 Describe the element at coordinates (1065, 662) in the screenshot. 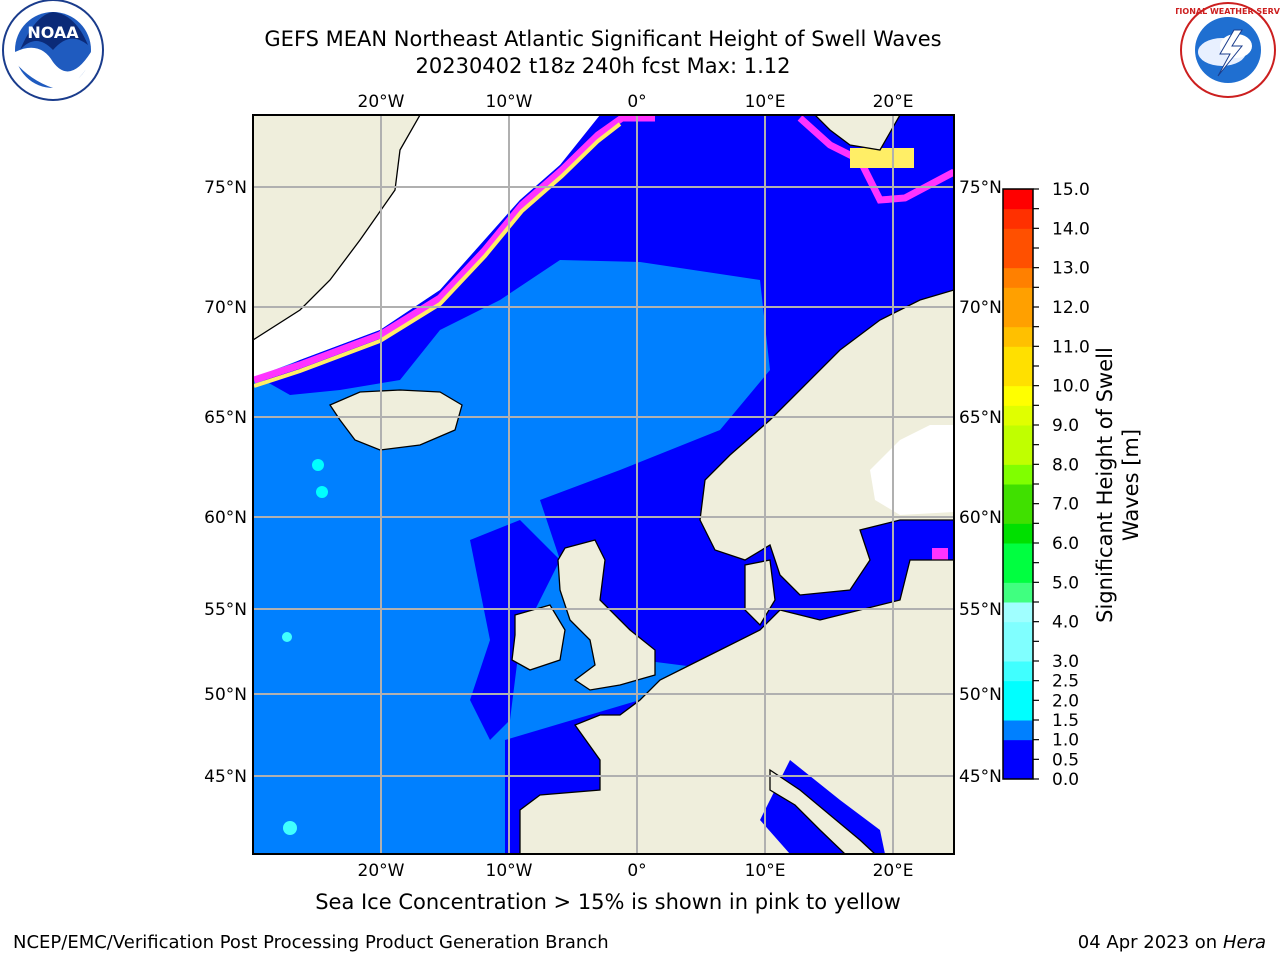

I see `colorbar-tick-label: 3.0` at that location.